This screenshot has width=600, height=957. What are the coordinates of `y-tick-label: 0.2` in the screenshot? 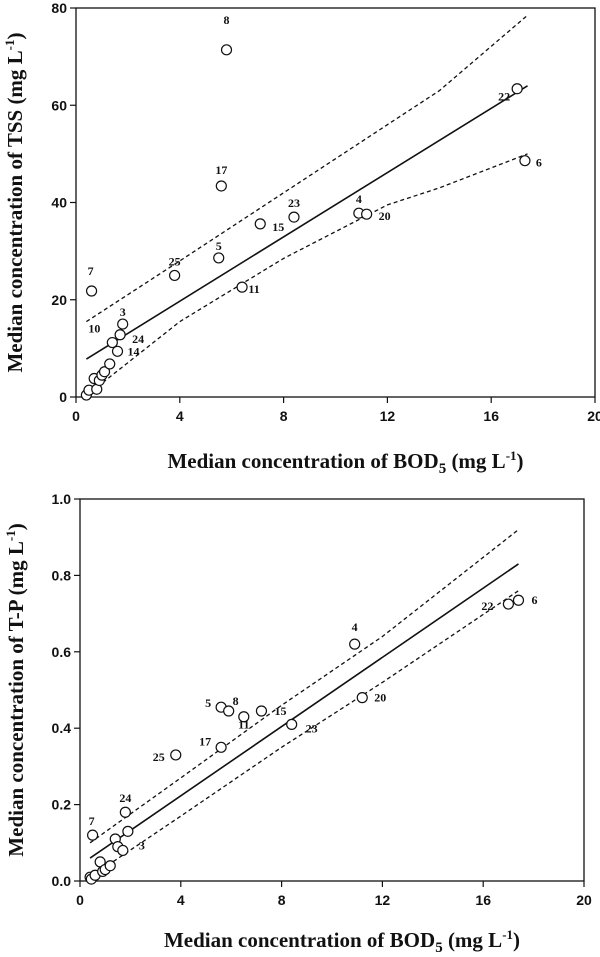 It's located at (62, 805).